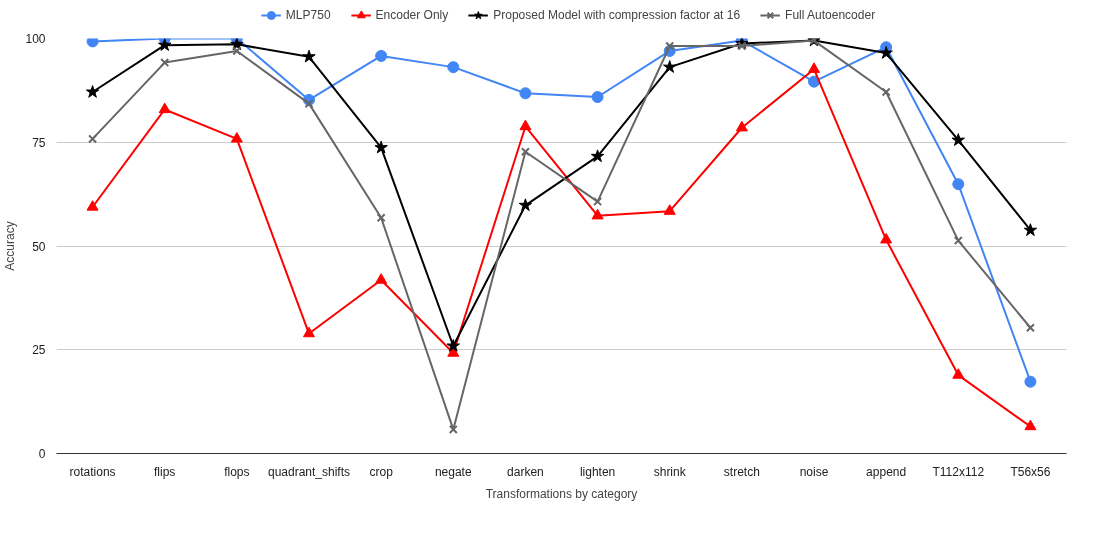 The width and height of the screenshot is (1099, 541). I want to click on x-tick-label: darken, so click(525, 471).